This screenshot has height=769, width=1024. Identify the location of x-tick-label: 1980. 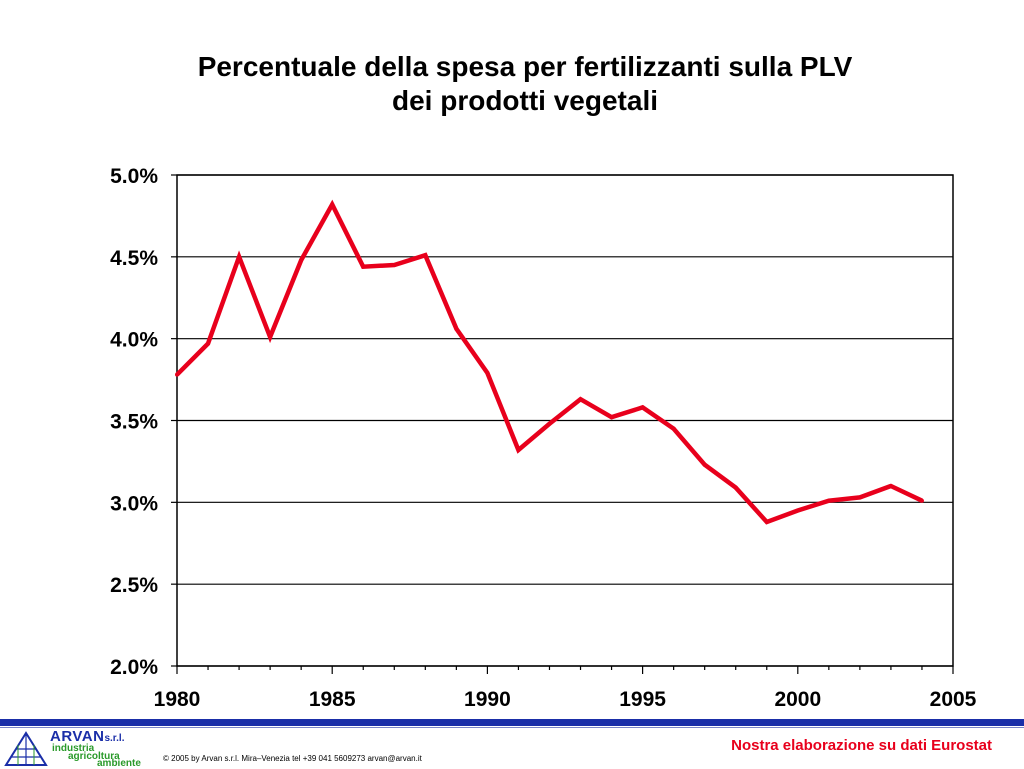
(177, 699).